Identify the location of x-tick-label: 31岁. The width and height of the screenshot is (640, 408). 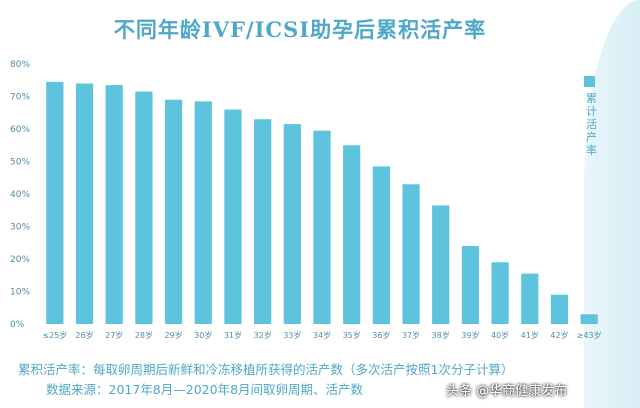
(233, 335).